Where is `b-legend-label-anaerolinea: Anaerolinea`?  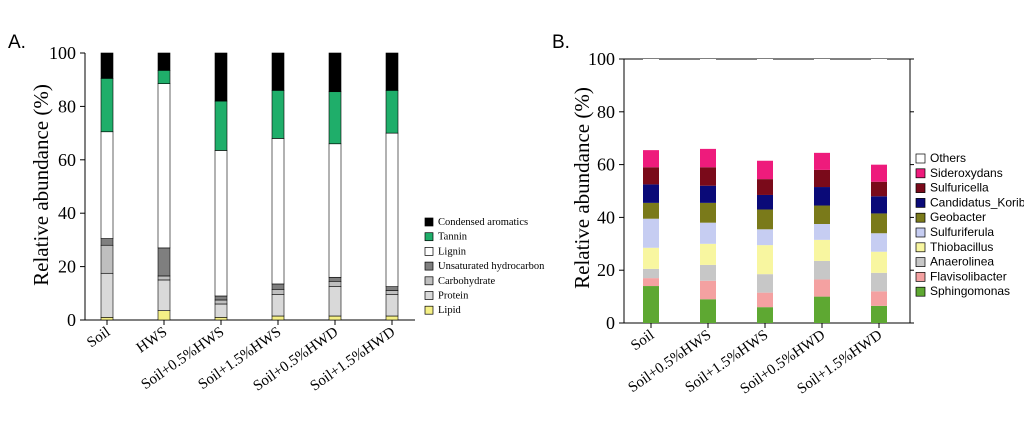
b-legend-label-anaerolinea: Anaerolinea is located at coordinates (962, 262).